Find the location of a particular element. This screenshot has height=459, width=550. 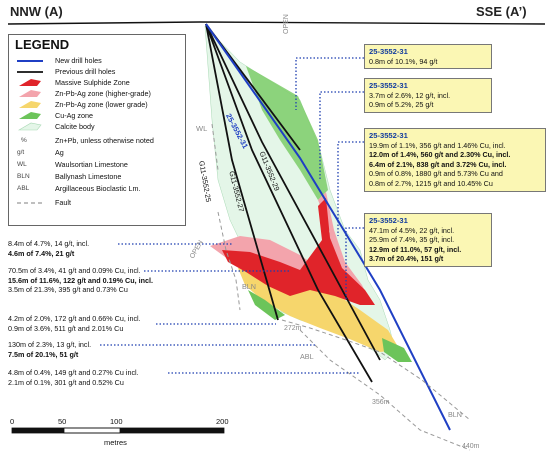

scale-tick-200: 200 is located at coordinates (222, 421).